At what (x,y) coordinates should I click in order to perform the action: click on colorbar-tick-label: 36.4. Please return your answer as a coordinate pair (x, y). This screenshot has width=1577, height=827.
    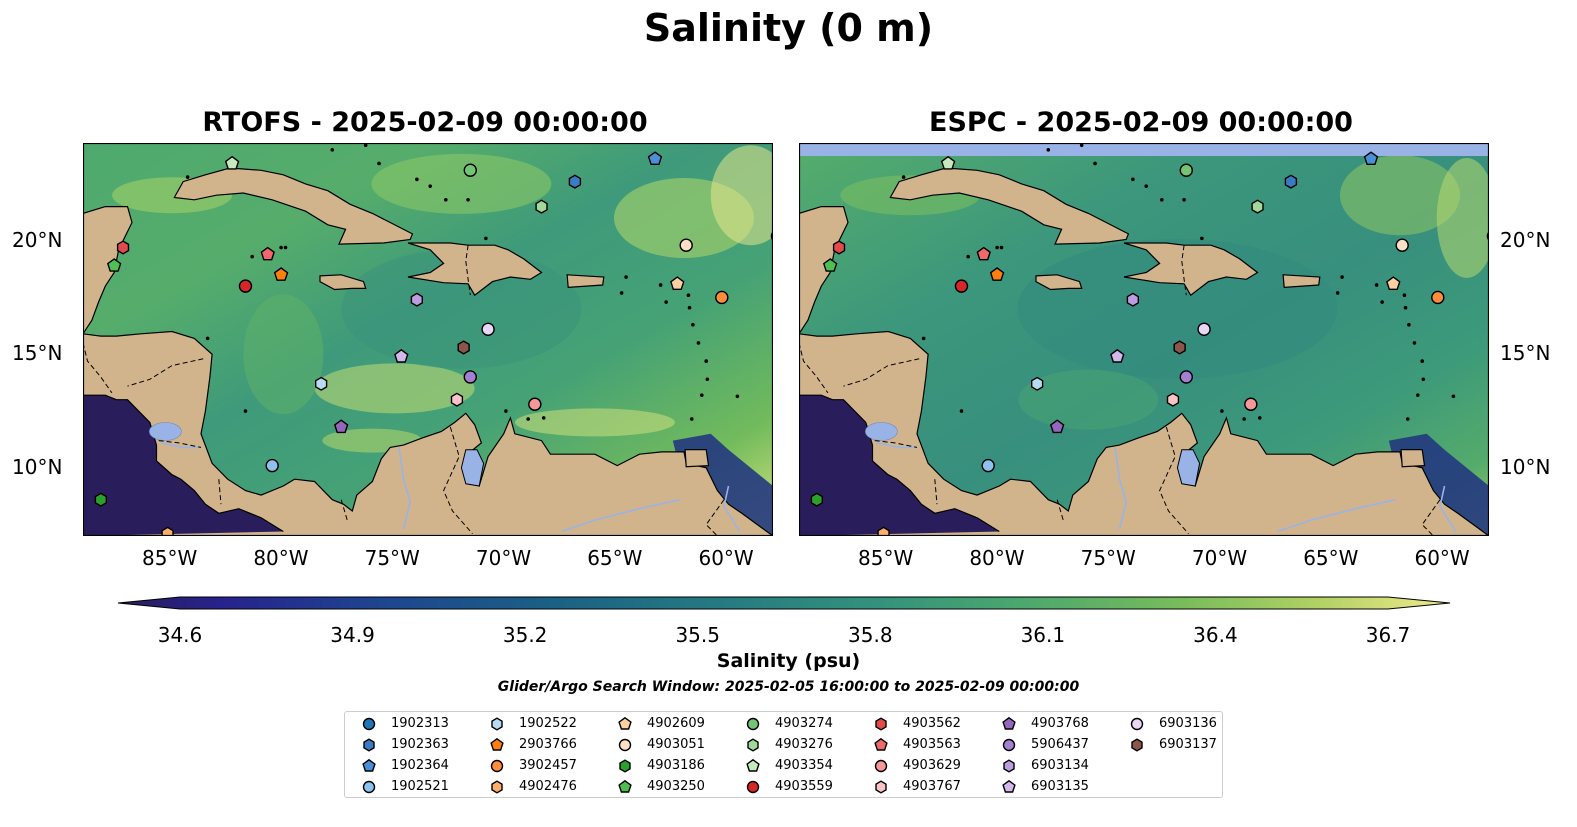
    Looking at the image, I should click on (1215, 635).